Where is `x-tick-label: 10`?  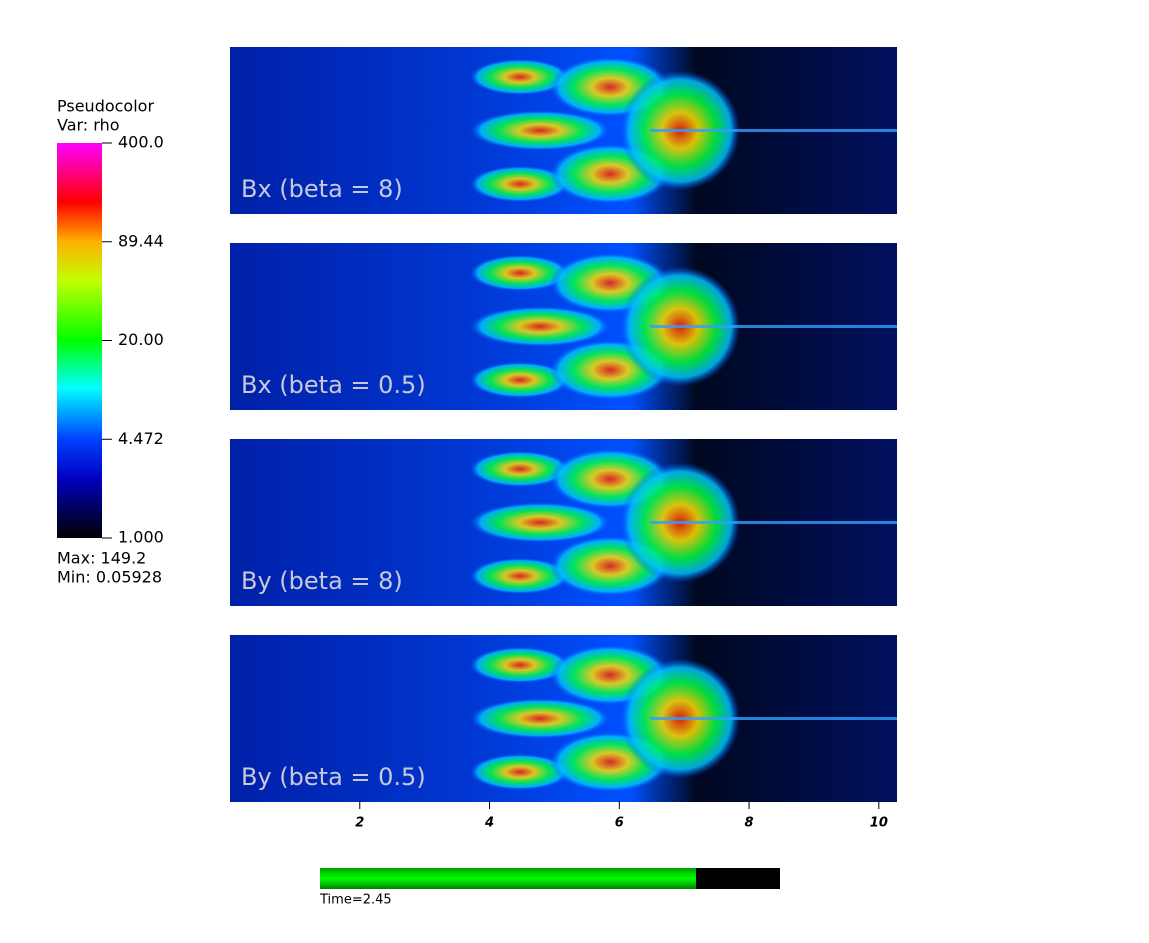 x-tick-label: 10 is located at coordinates (879, 823).